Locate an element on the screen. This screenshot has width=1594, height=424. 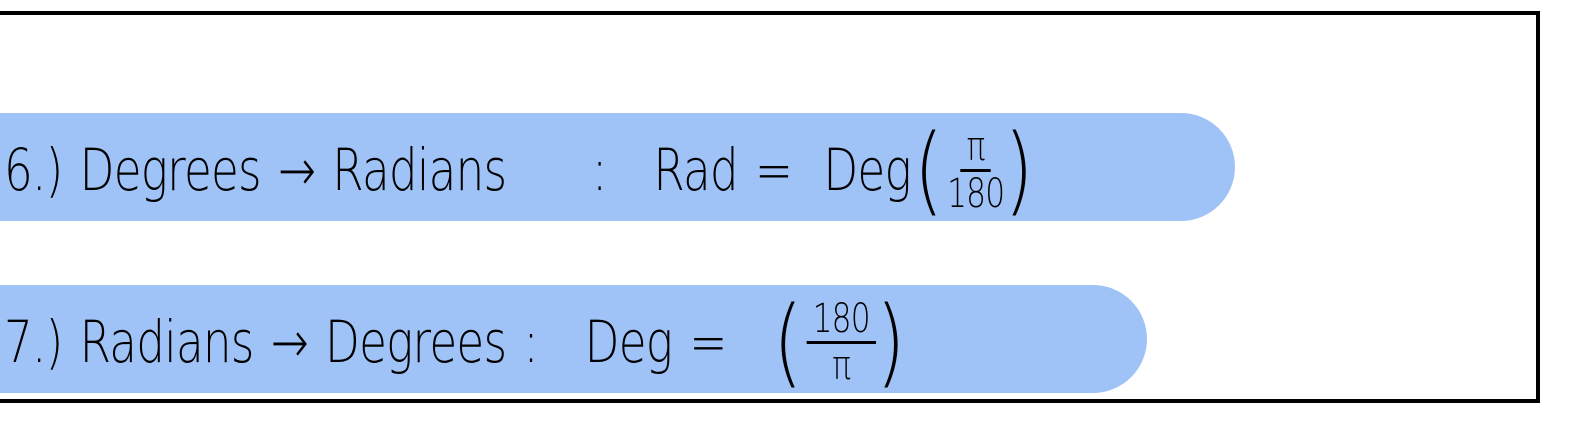
numerator: 180 is located at coordinates (841, 320).